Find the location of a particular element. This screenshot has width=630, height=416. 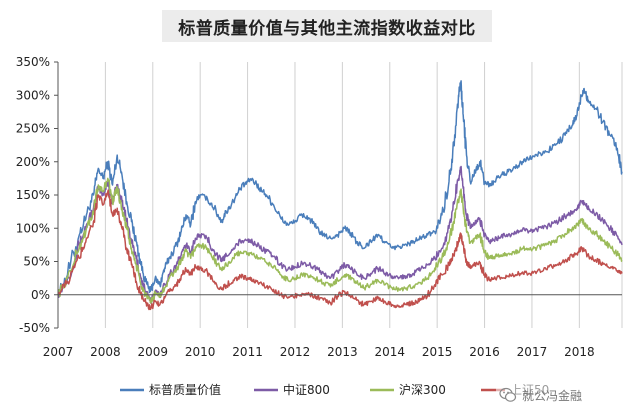

chart-title: 标普质量价值与其他主流指数收益对比 is located at coordinates (327, 28).